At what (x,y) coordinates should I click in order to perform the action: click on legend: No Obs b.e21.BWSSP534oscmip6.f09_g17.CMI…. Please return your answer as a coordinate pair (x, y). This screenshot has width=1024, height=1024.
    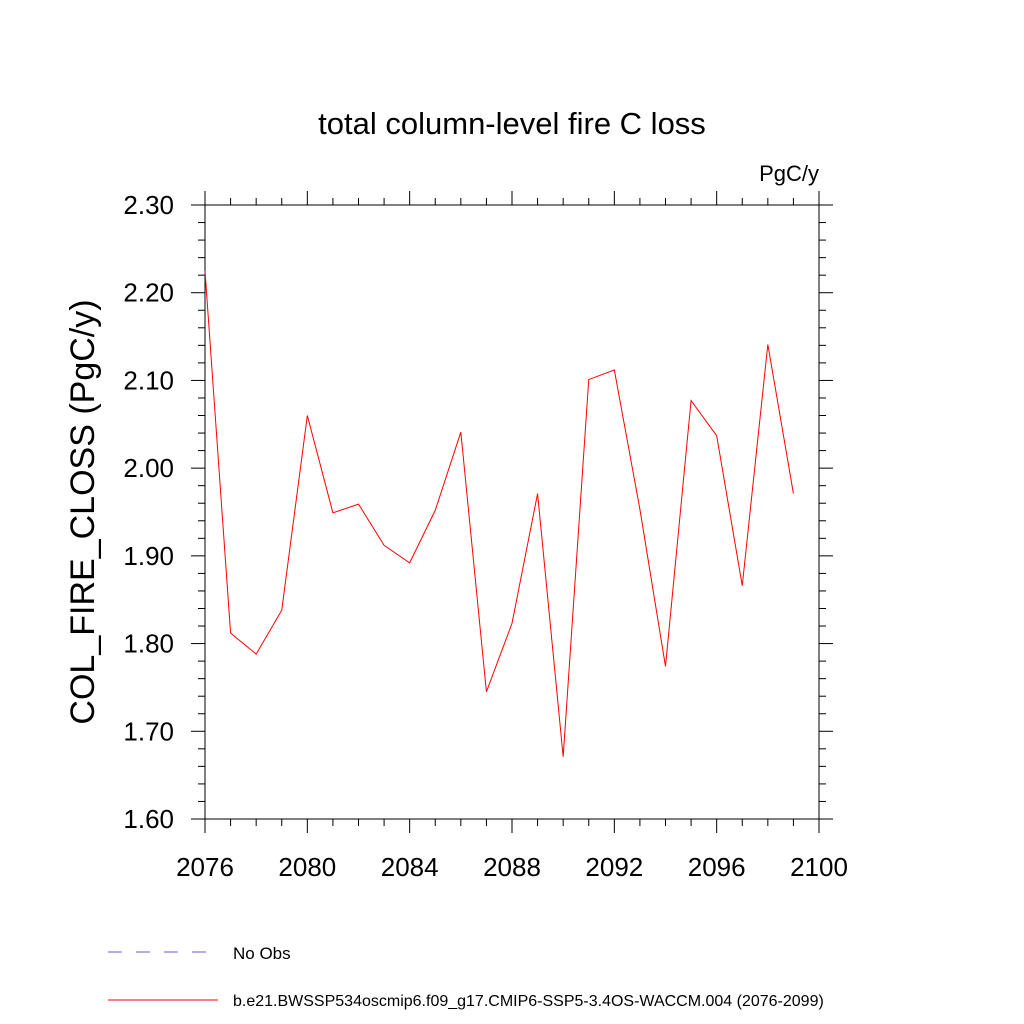
    Looking at the image, I should click on (466, 977).